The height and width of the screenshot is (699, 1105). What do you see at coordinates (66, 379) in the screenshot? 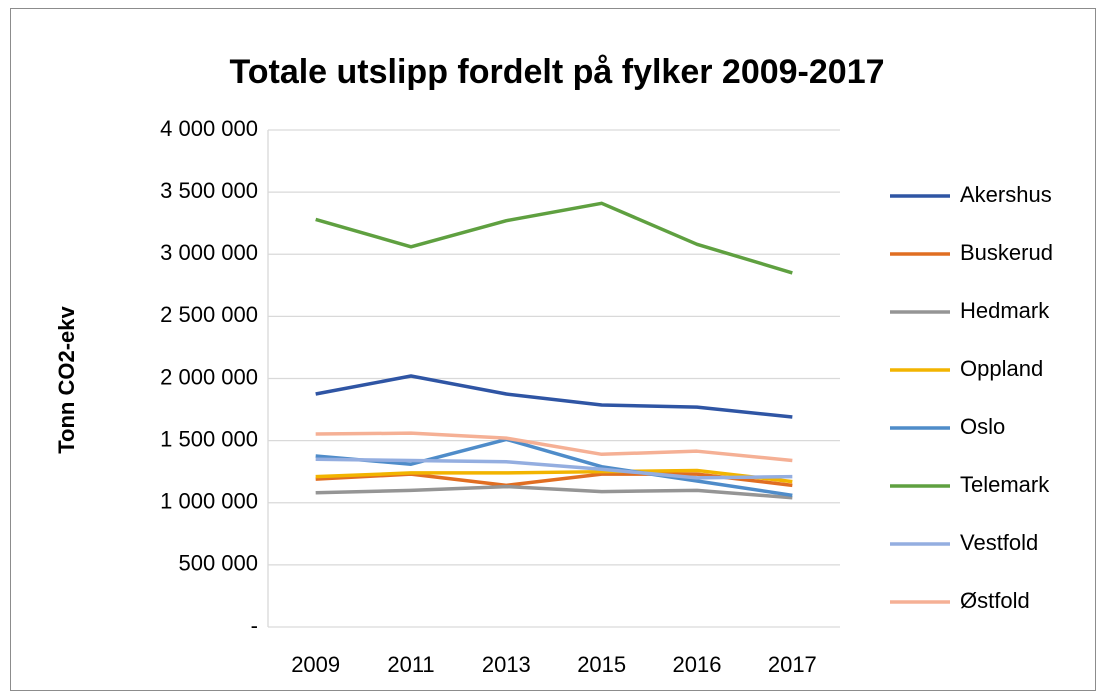
I see `y-axis-title: Tonn CO2-ekv` at bounding box center [66, 379].